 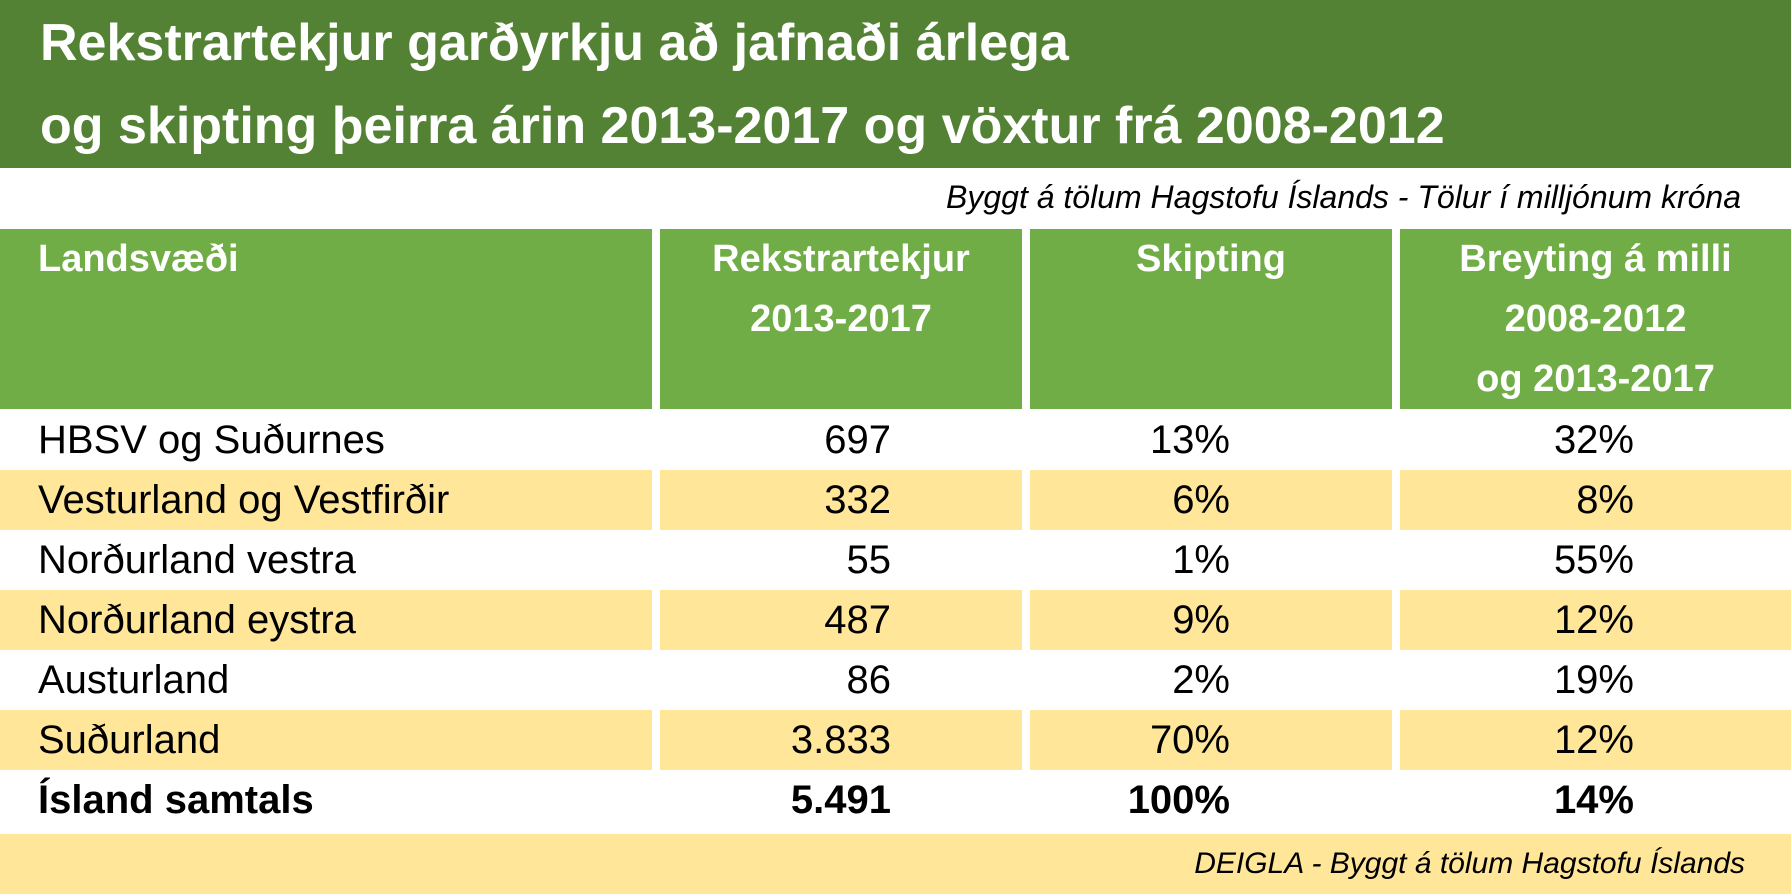 I want to click on table-row: Austurland 86 2% 19%, so click(x=895, y=680).